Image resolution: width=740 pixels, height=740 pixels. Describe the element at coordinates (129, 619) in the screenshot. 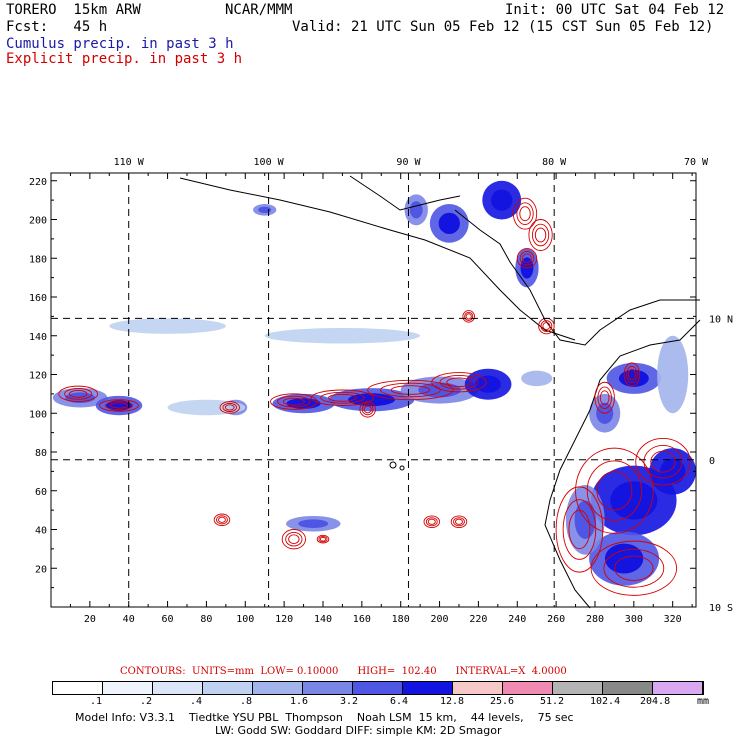

I see `x-tick-label-1: 40` at that location.